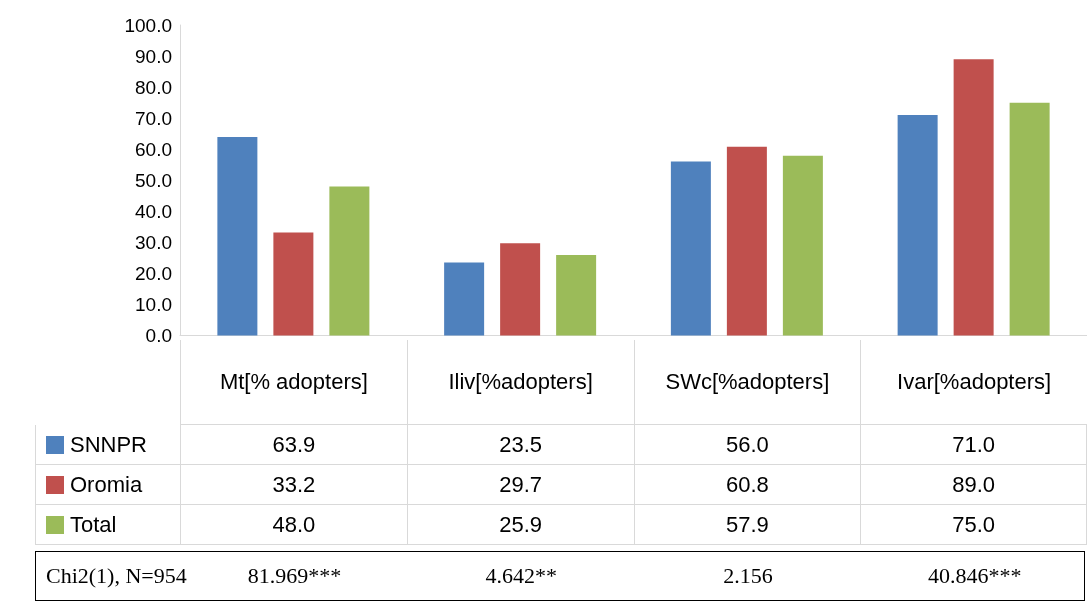 This screenshot has width=1087, height=610. Describe the element at coordinates (153, 242) in the screenshot. I see `y-tick-label: 30.0` at that location.